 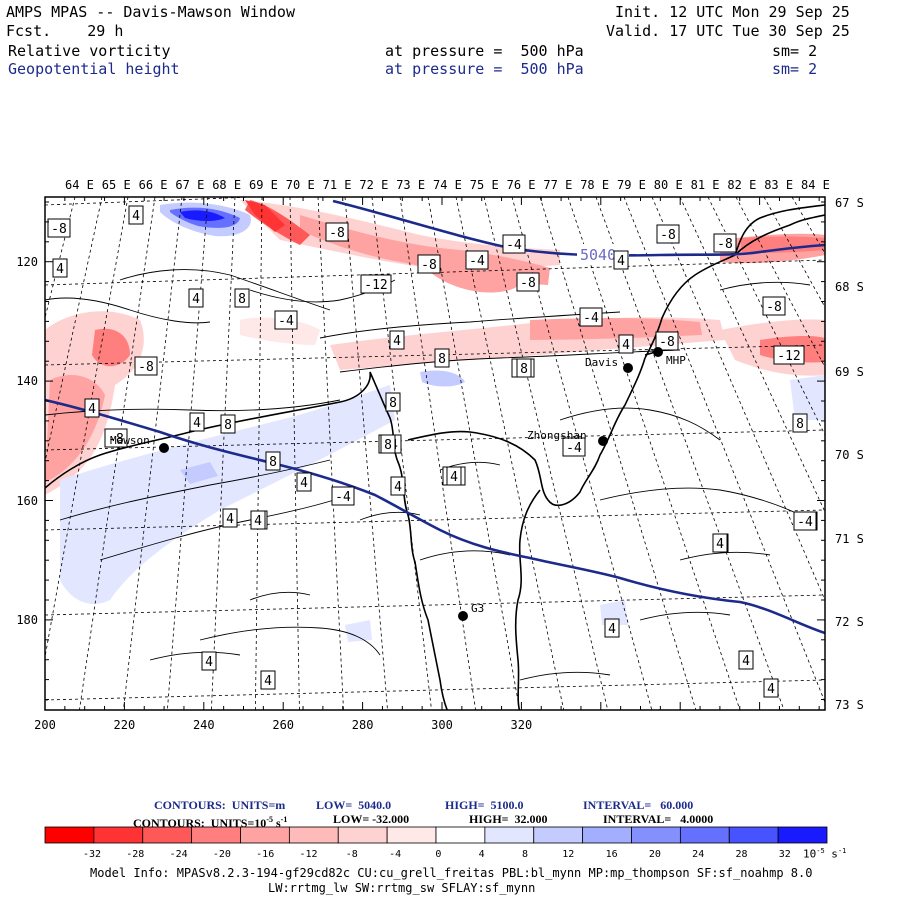 What do you see at coordinates (849, 372) in the screenshot?
I see `lat-label: 69 S` at bounding box center [849, 372].